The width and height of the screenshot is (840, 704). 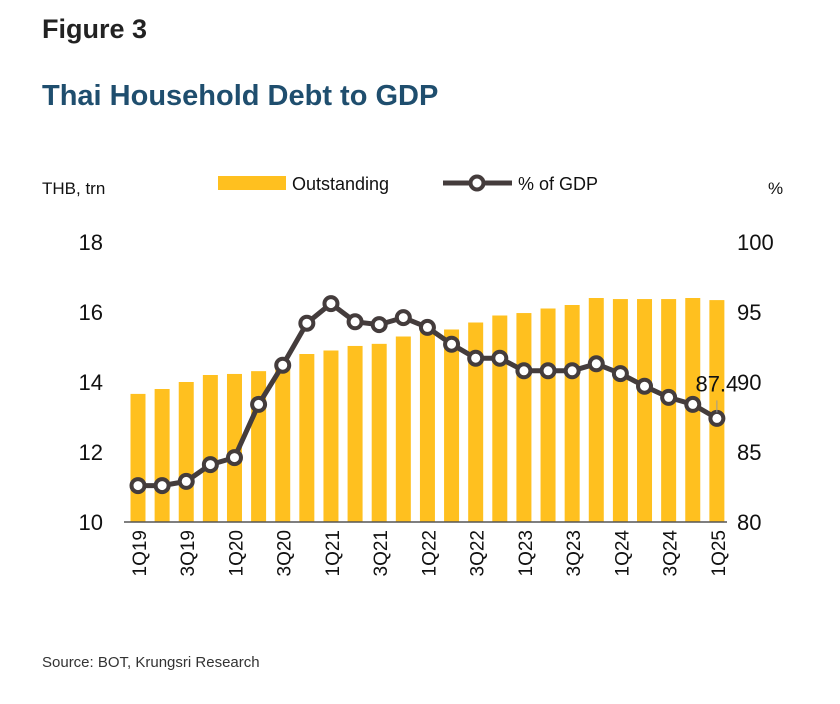 What do you see at coordinates (755, 242) in the screenshot?
I see `right-tick-label: 100` at bounding box center [755, 242].